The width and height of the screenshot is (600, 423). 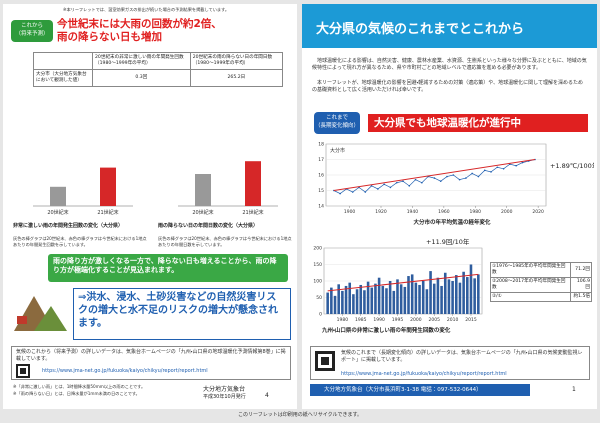 What do you see at coordinates (420, 29) in the screenshot?
I see `title: 大分県の気候のこれまでとこれから` at bounding box center [420, 29].